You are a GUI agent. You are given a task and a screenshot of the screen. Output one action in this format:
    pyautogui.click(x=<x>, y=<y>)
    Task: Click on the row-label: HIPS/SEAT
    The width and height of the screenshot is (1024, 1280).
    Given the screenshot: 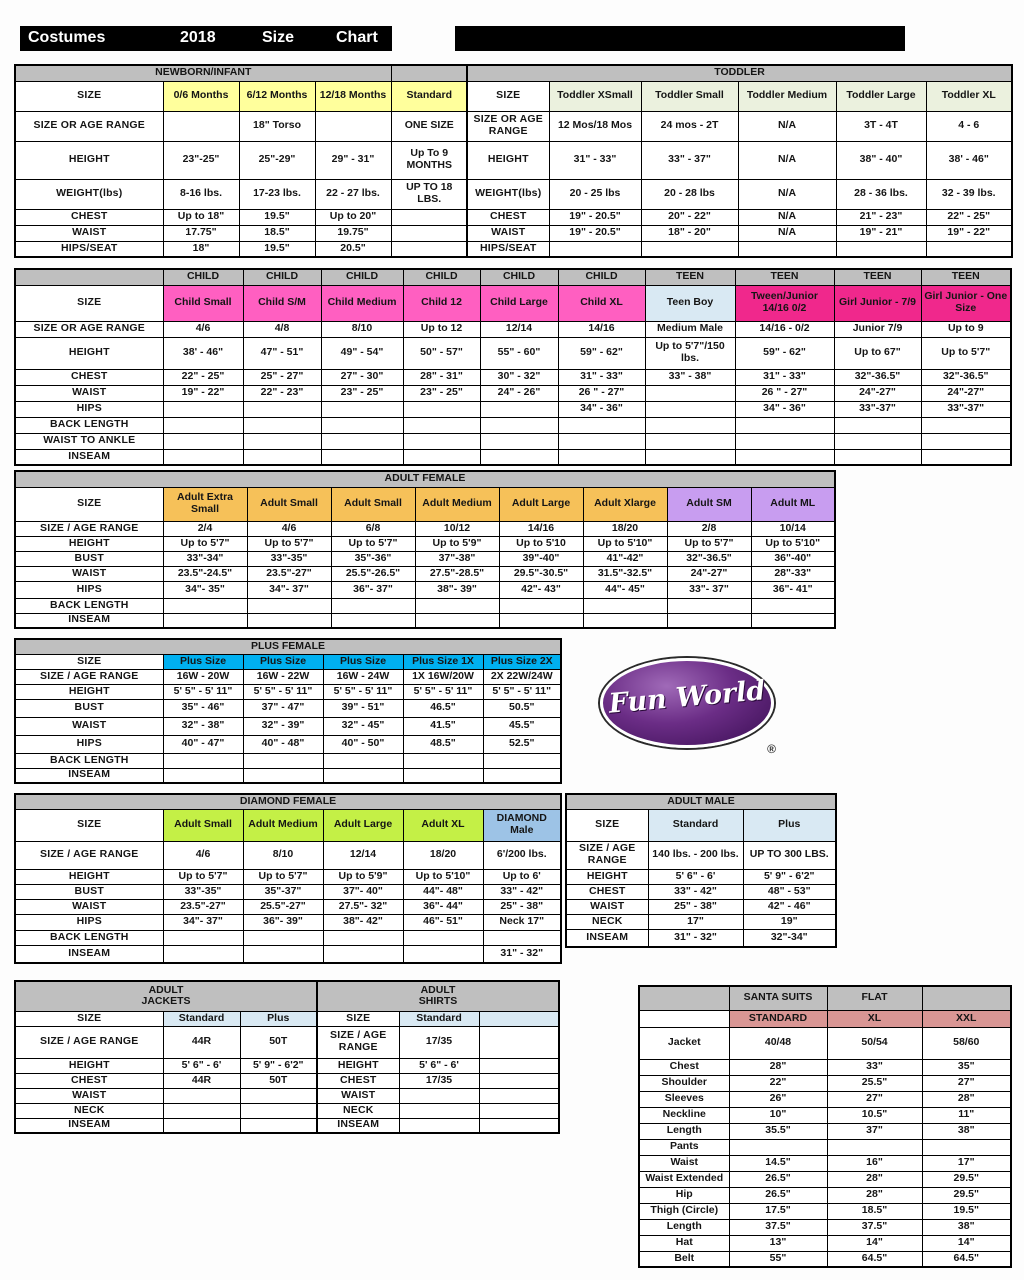 What is the action you would take?
    pyautogui.click(x=508, y=249)
    